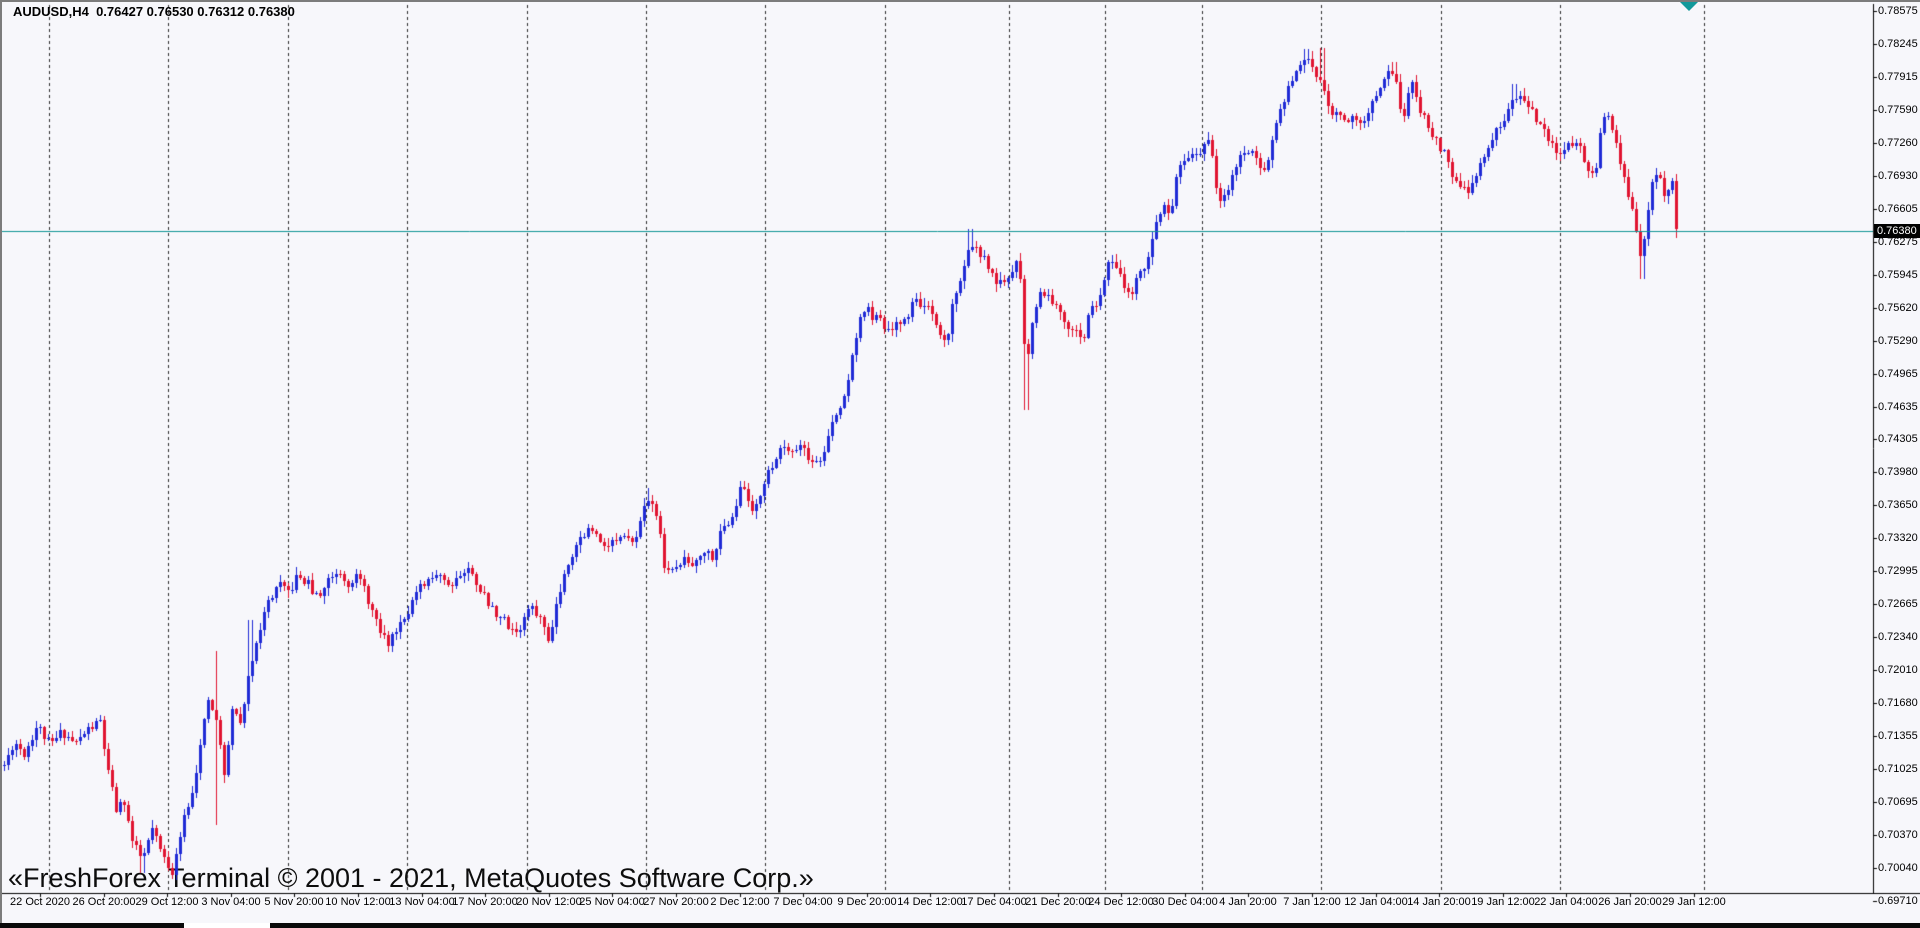  Describe the element at coordinates (1898, 670) in the screenshot. I see `price-scale-label: 0.72010` at that location.